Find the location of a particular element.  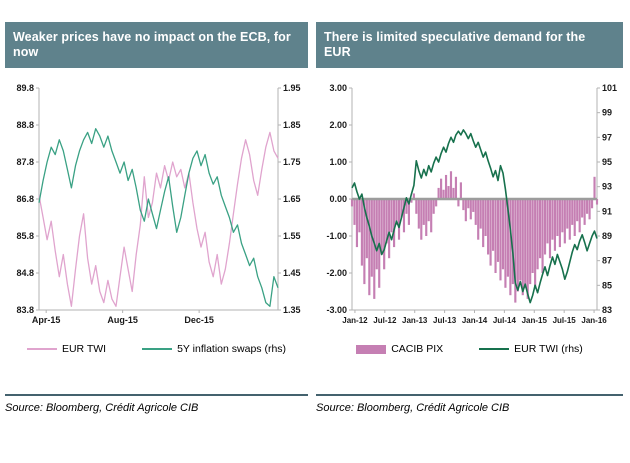

source-left: Source: Bloomberg, Crédit Agricole CIB is located at coordinates (102, 408).